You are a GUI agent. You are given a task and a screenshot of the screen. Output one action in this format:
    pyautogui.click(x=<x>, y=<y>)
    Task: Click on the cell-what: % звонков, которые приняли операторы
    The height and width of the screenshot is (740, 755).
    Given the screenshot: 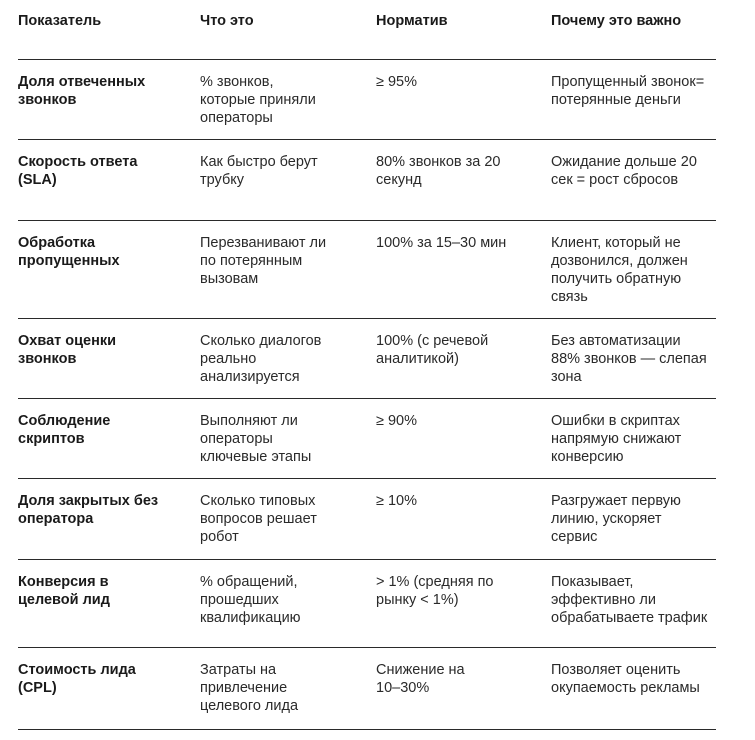 What is the action you would take?
    pyautogui.click(x=258, y=100)
    